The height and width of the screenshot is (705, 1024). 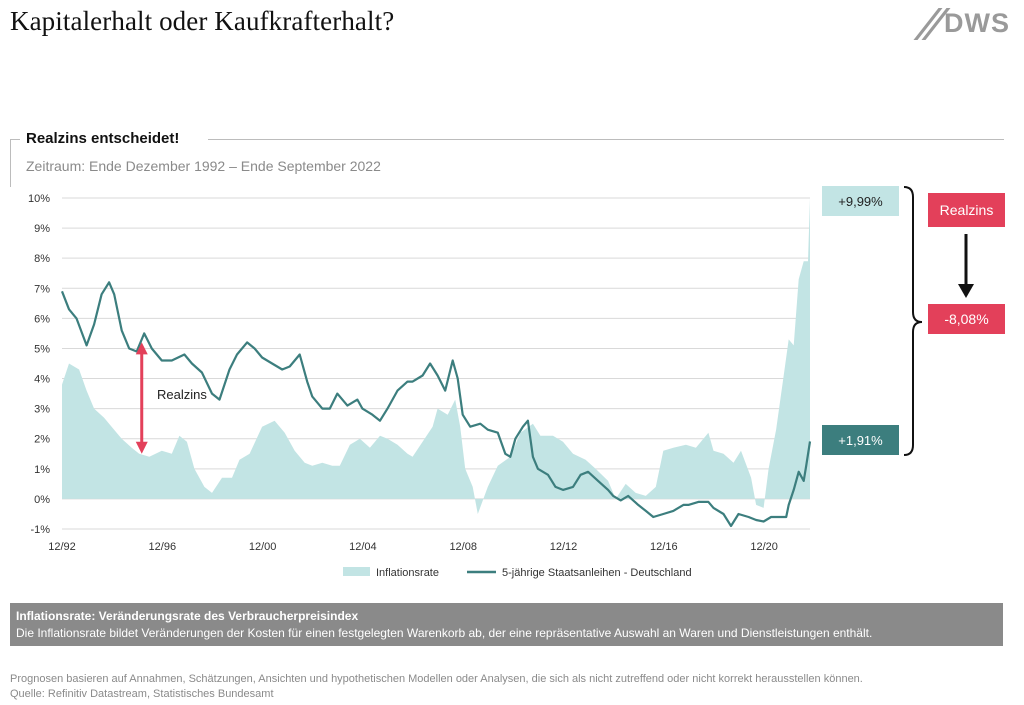 What do you see at coordinates (407, 573) in the screenshot?
I see `legend-label-inflation: Inflationsrate` at bounding box center [407, 573].